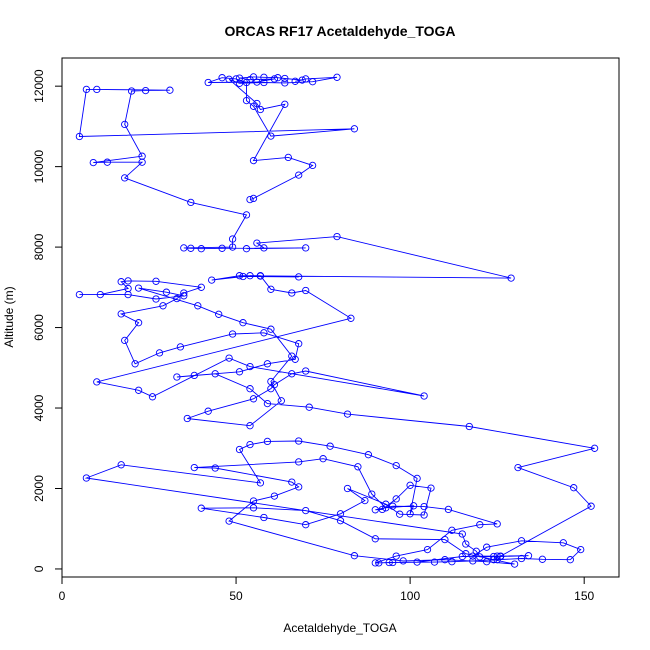  I want to click on y-axis-label: Altitude (m), so click(9, 316).